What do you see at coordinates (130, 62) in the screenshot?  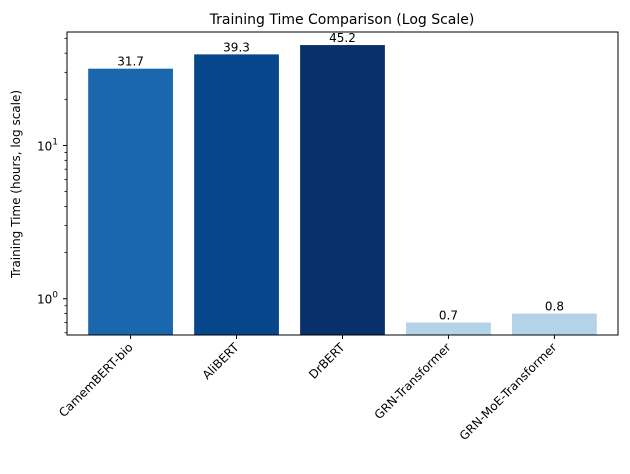 I see `bar-value-label-0: 31.7` at bounding box center [130, 62].